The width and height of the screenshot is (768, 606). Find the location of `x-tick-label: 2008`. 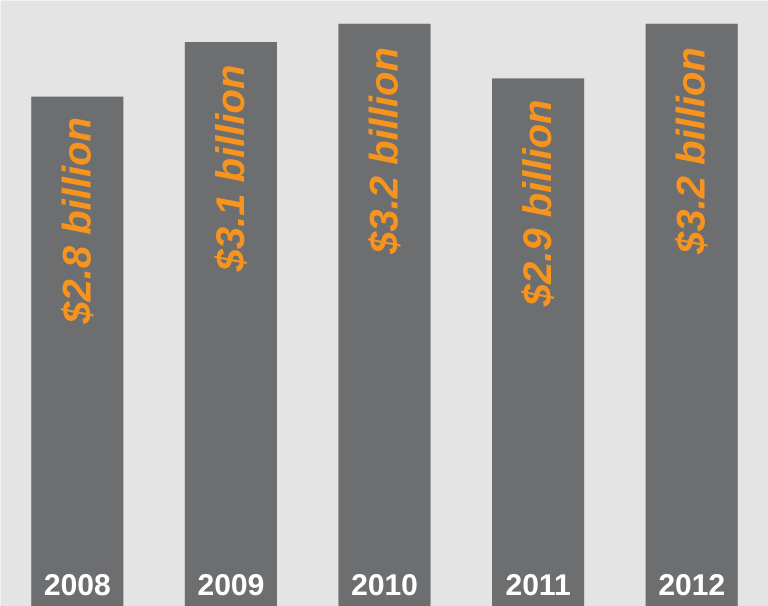

x-tick-label: 2008 is located at coordinates (77, 585).